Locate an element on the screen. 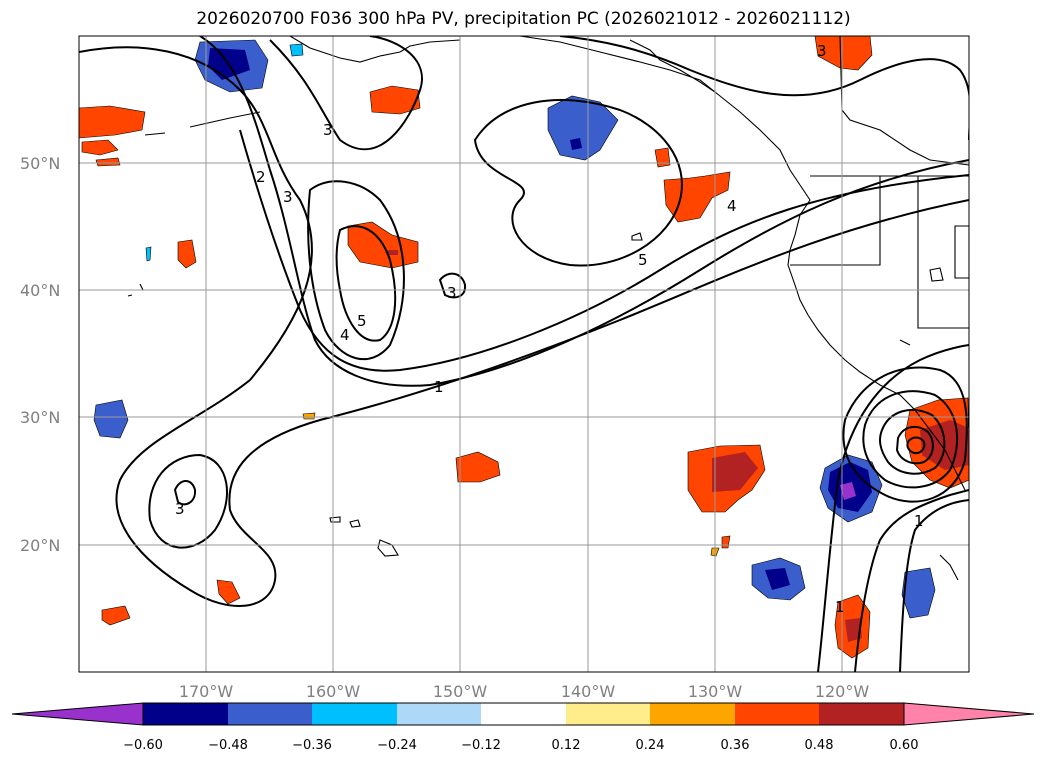  lat-tick-label: 20°N is located at coordinates (40, 545).